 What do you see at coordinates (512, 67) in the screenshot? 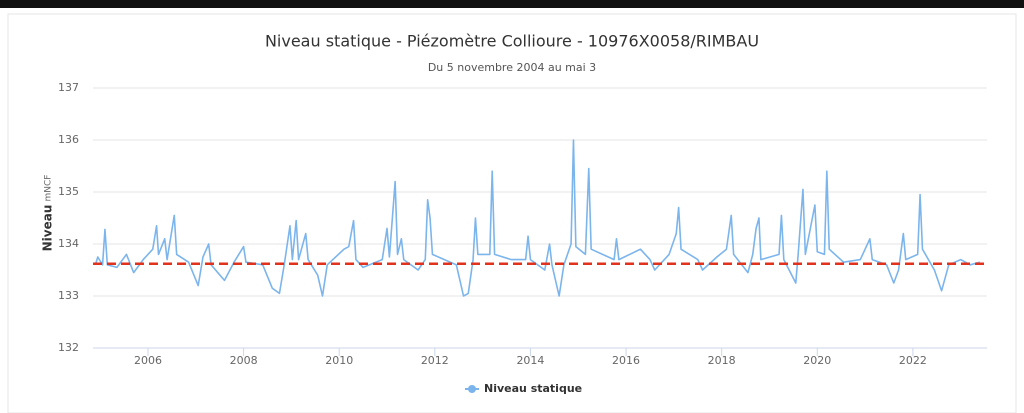
I see `chart-subtitle: Du 5 novembre 2004 au mai 3` at bounding box center [512, 67].